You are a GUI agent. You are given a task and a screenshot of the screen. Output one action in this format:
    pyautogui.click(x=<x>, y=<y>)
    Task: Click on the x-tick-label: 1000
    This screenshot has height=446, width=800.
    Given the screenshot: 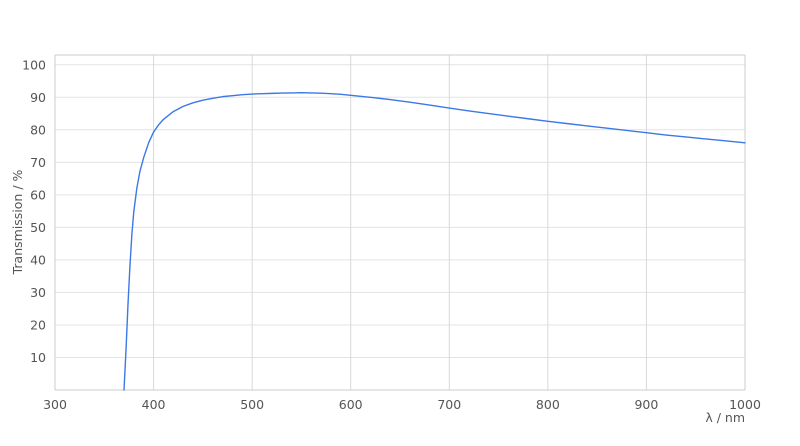 What is the action you would take?
    pyautogui.click(x=745, y=404)
    